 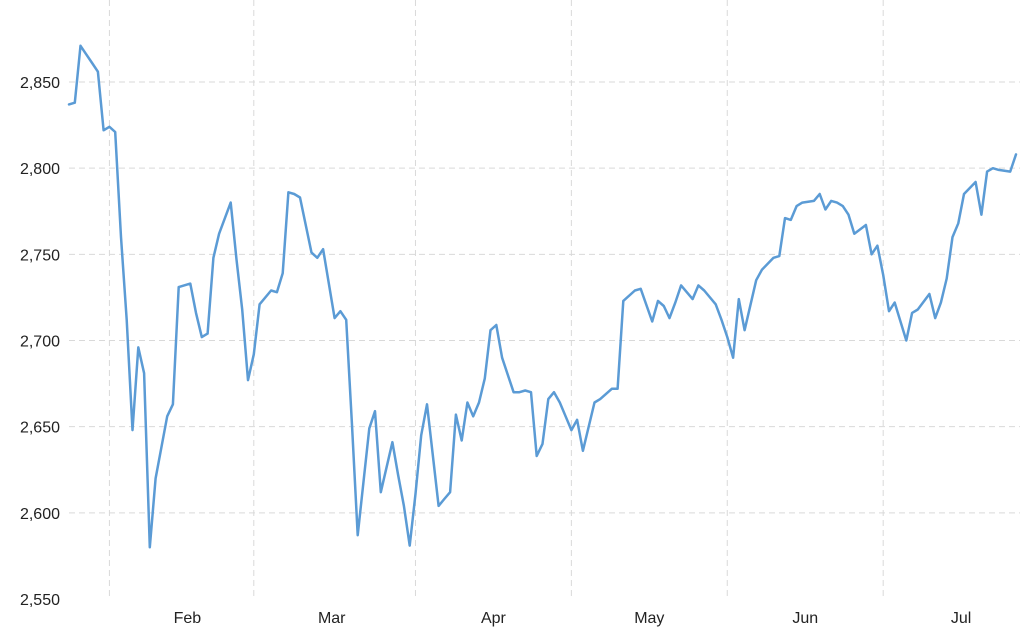 I want to click on y-tick-label: 2,750, so click(x=40, y=255).